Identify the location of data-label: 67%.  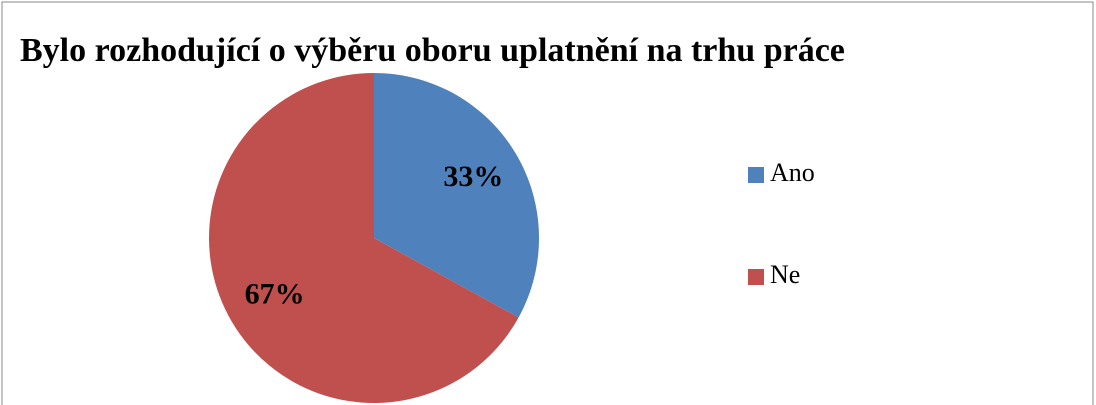
(275, 294).